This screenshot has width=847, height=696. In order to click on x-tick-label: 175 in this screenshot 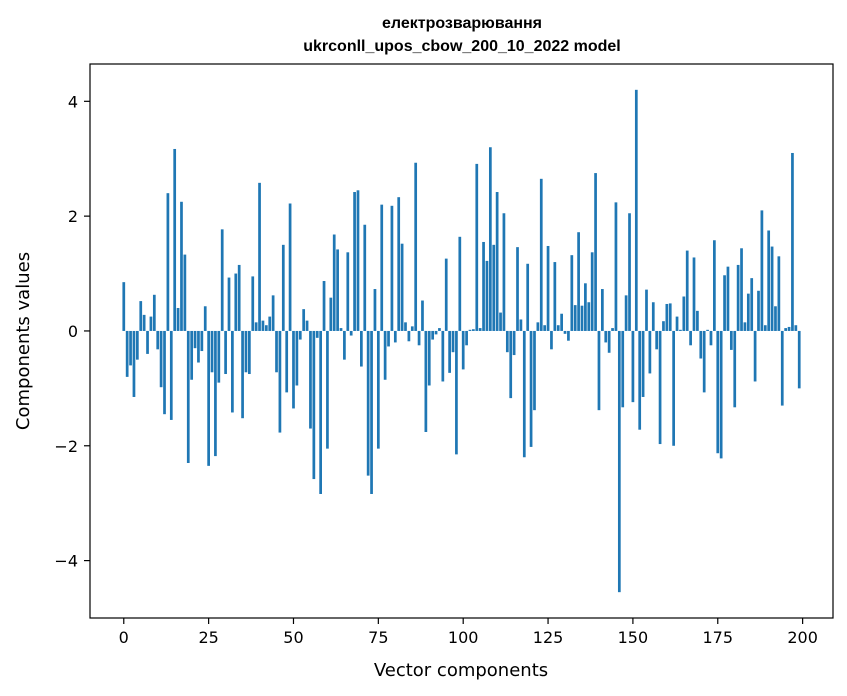, I will do `click(717, 637)`.